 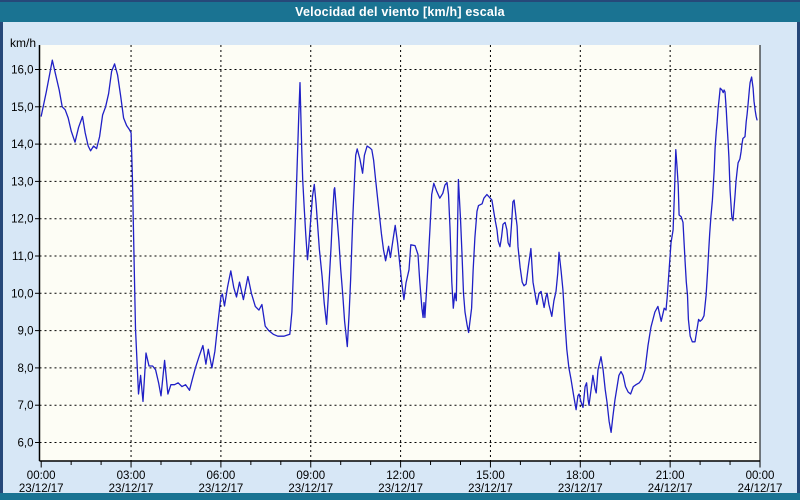 What do you see at coordinates (400, 464) in the screenshot?
I see `x-axis-ticks` at bounding box center [400, 464].